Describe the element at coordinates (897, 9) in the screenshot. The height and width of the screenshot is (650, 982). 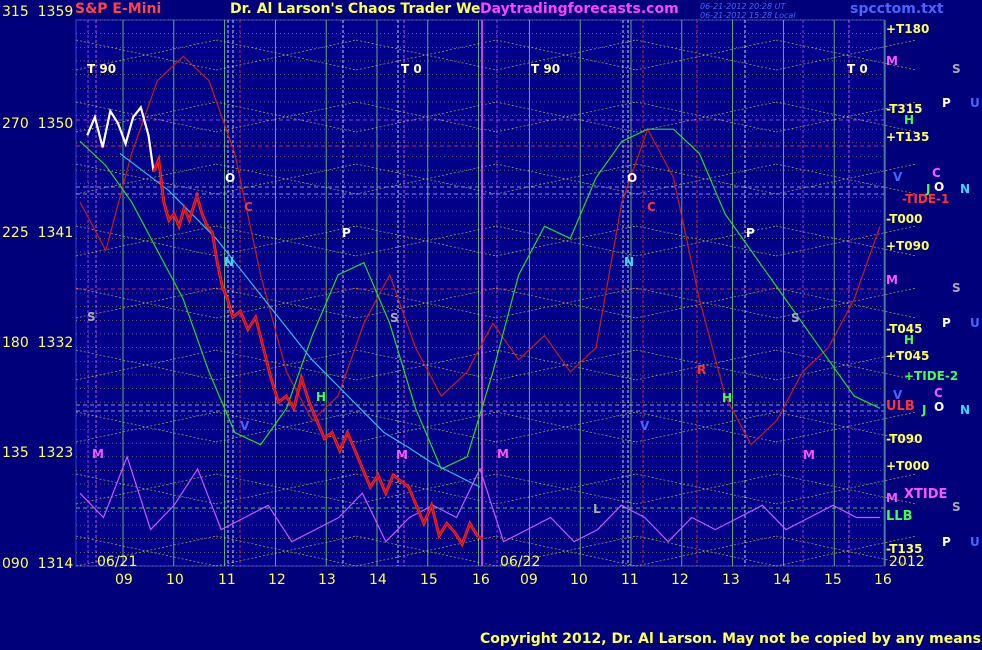
I see `data-file-label: spcctom.txt` at that location.